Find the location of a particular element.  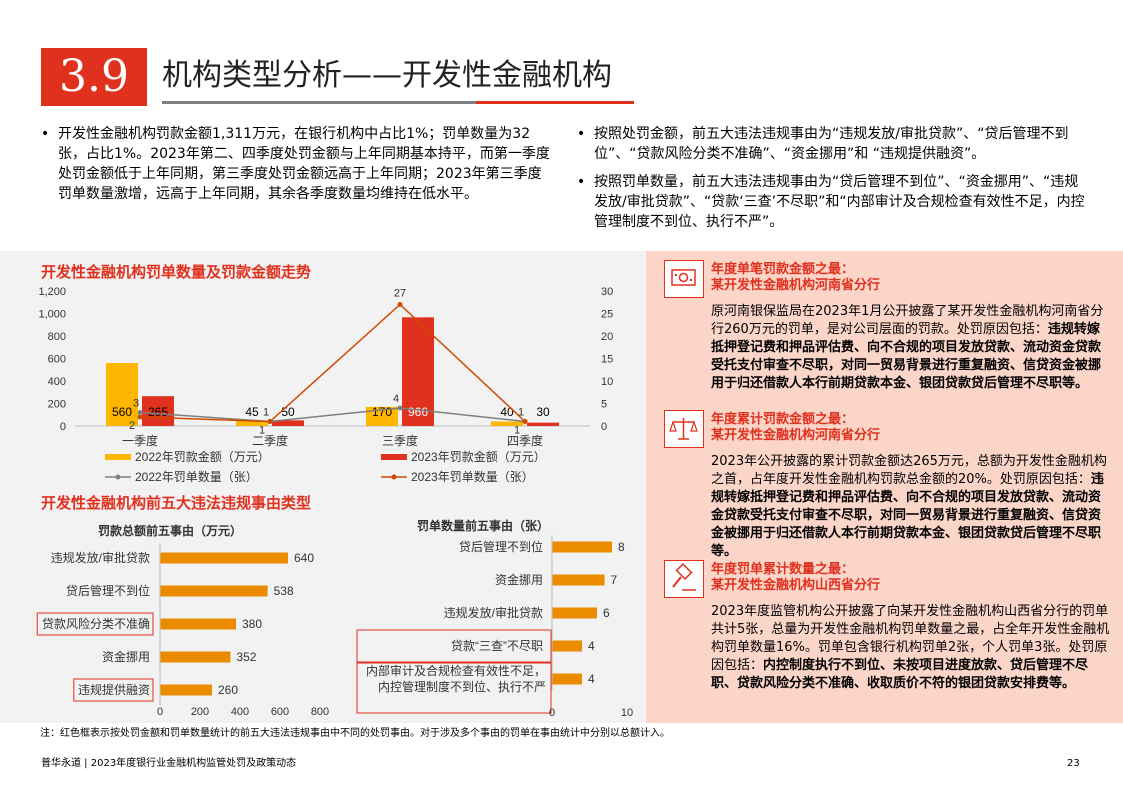

legend-marker-2023-count is located at coordinates (394, 477).